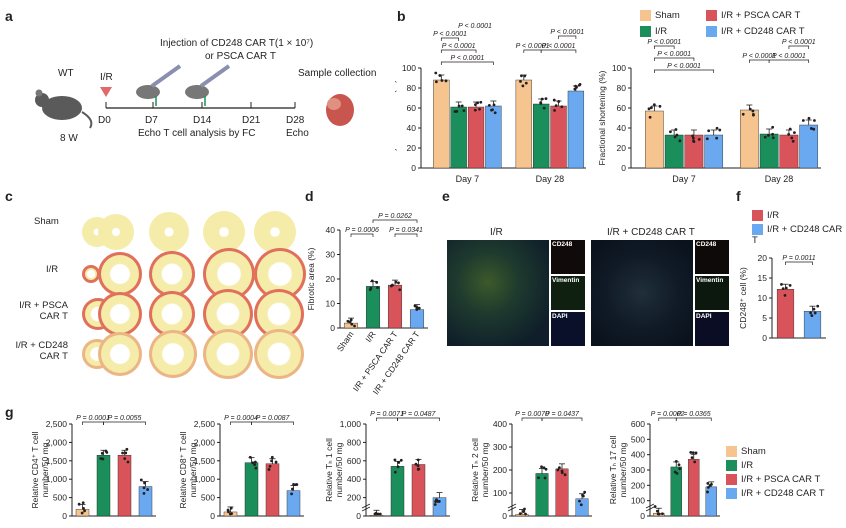 This screenshot has height=528, width=846. Describe the element at coordinates (202, 120) in the screenshot. I see `day-label-2: D14` at that location.